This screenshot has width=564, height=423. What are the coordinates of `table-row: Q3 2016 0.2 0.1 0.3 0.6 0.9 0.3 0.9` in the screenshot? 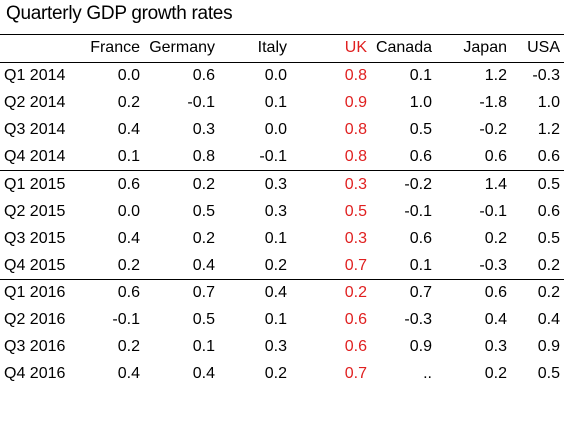 It's located at (282, 347).